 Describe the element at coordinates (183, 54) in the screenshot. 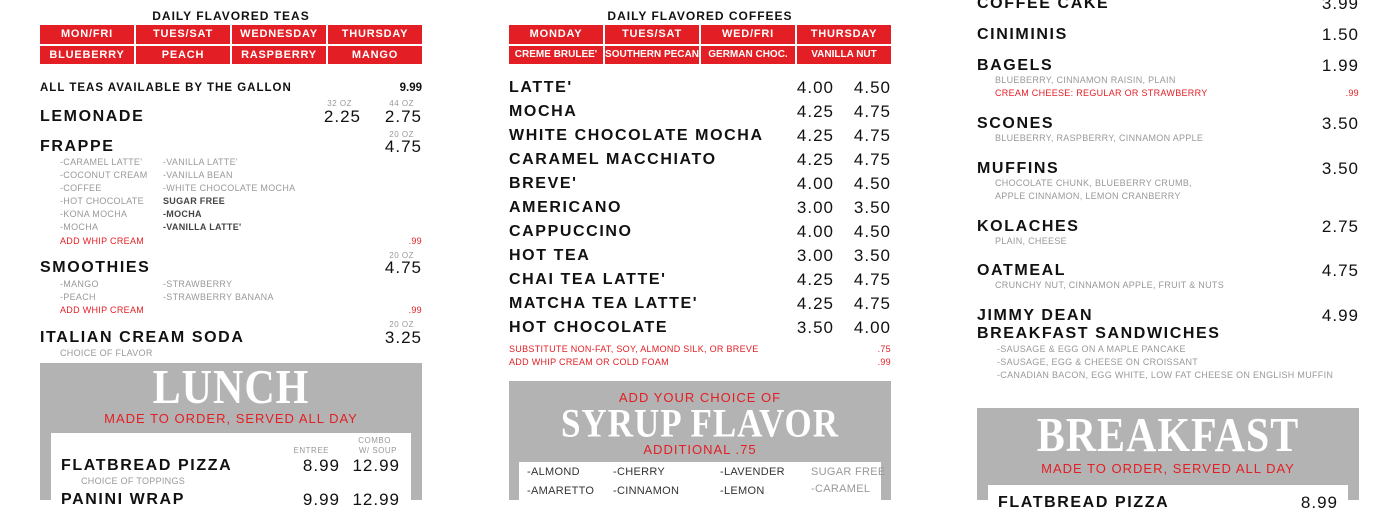

I see `tea-flavor: PEACH` at that location.